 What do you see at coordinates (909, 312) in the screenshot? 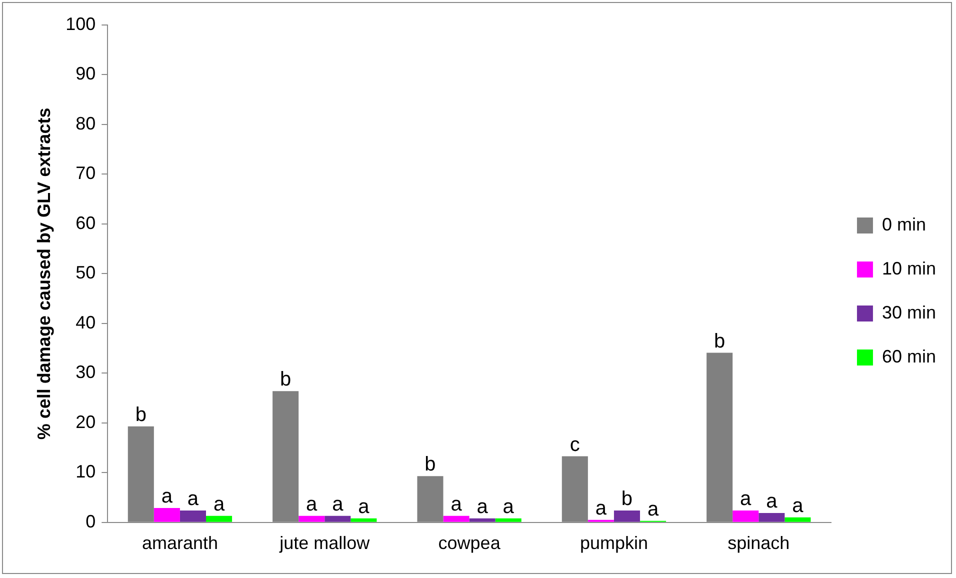
I see `legend-label: 30 min` at bounding box center [909, 312].